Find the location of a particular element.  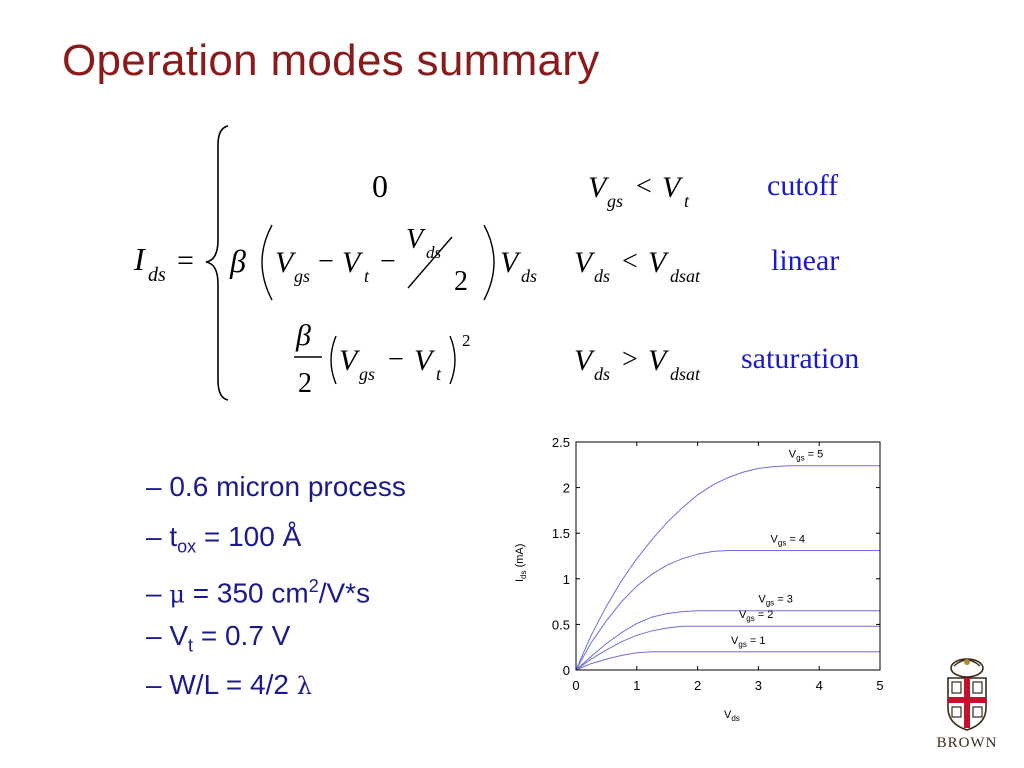

x-tick-label: 1 is located at coordinates (636, 685).